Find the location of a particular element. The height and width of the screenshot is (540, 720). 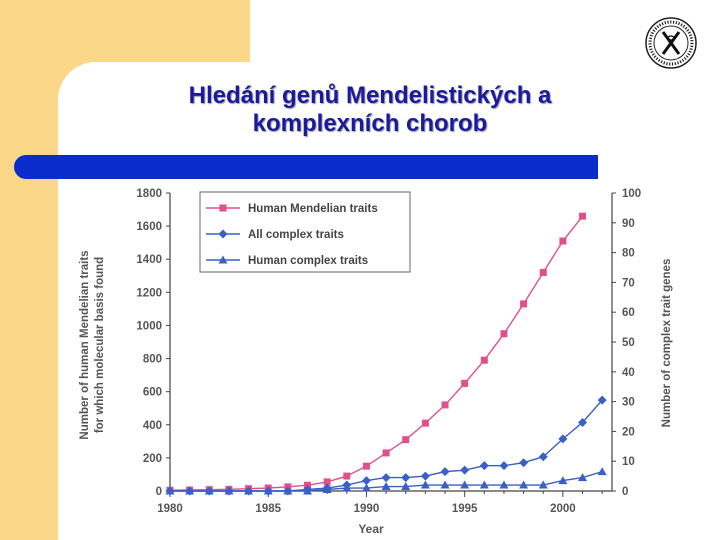

x-tick-label: 1985 is located at coordinates (268, 509).